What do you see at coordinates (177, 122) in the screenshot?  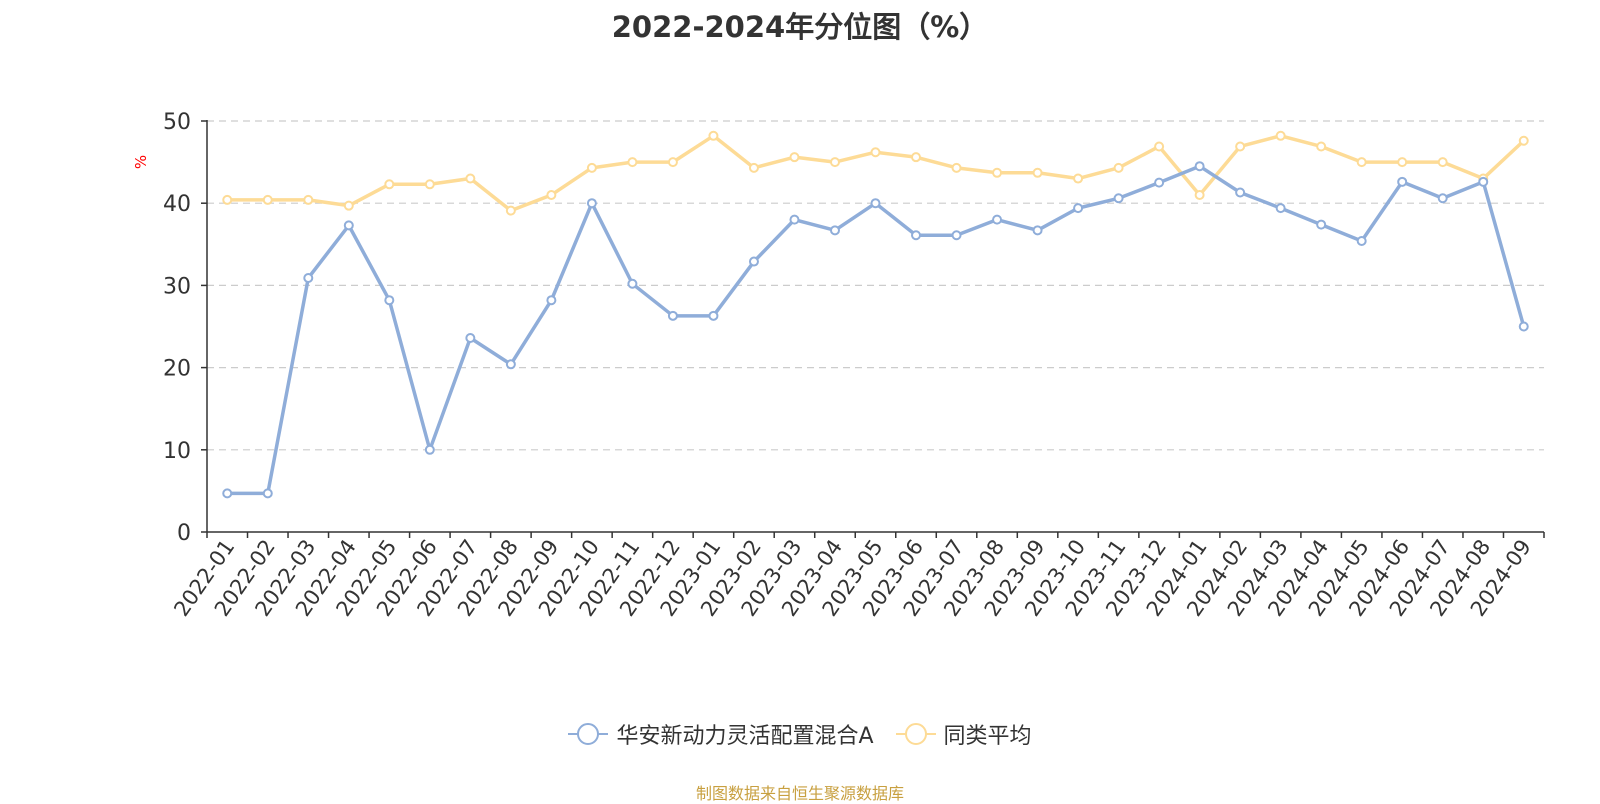 I see `y-tick-label: 50` at bounding box center [177, 122].